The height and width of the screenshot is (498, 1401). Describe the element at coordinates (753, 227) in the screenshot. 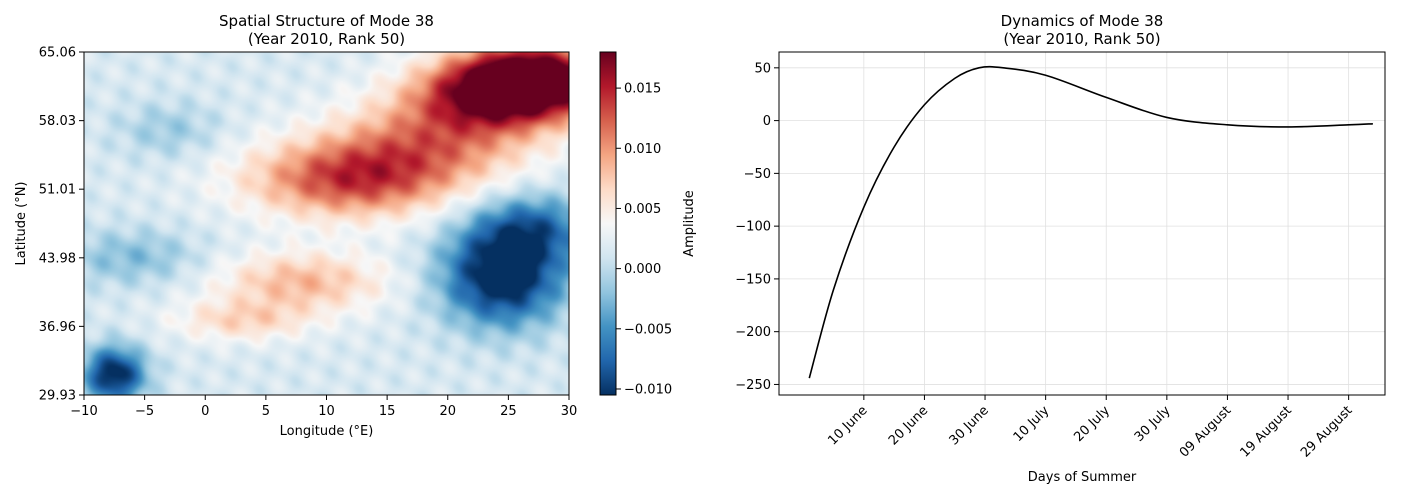

I see `line-y-tick-label: −100` at that location.